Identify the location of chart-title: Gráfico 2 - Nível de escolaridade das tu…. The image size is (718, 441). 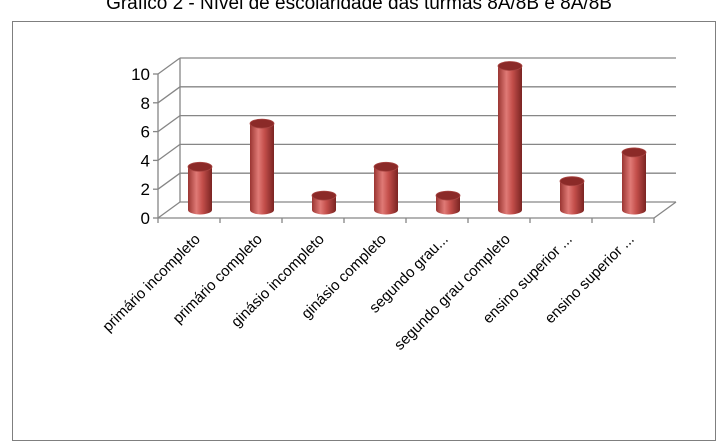
(359, 7).